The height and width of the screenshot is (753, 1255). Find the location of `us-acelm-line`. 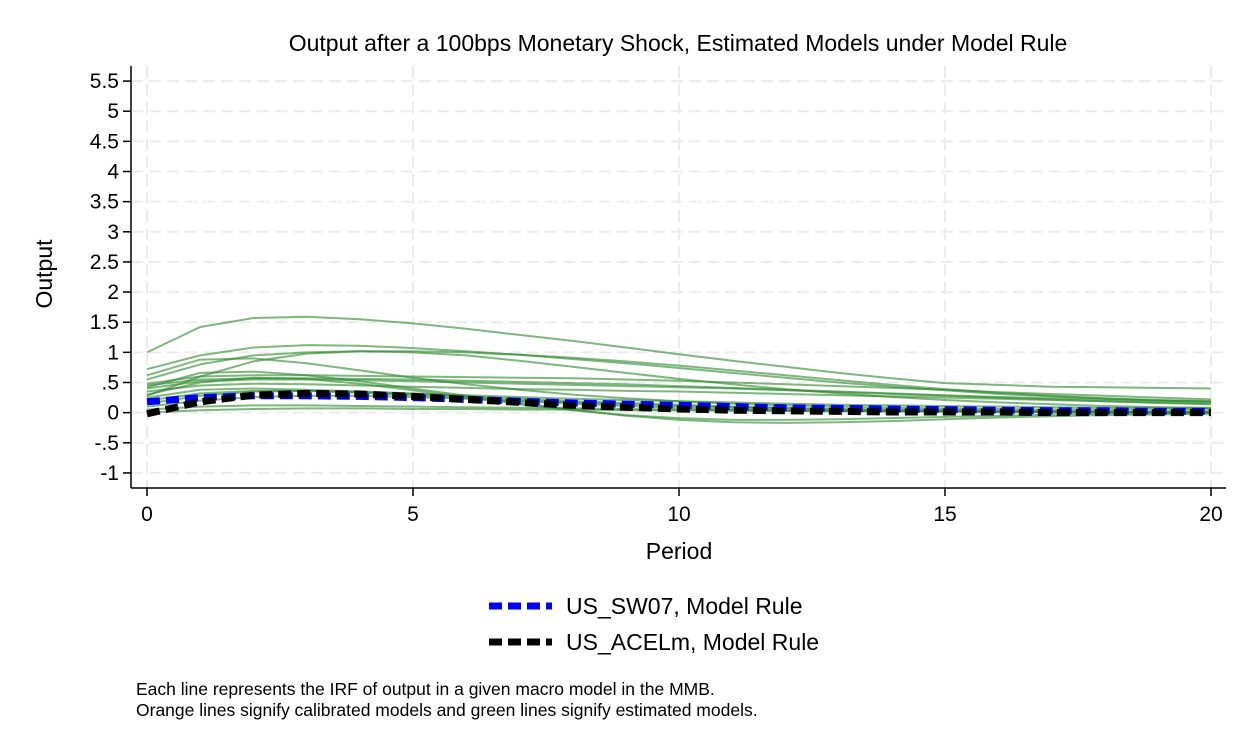

us-acelm-line is located at coordinates (678, 403).